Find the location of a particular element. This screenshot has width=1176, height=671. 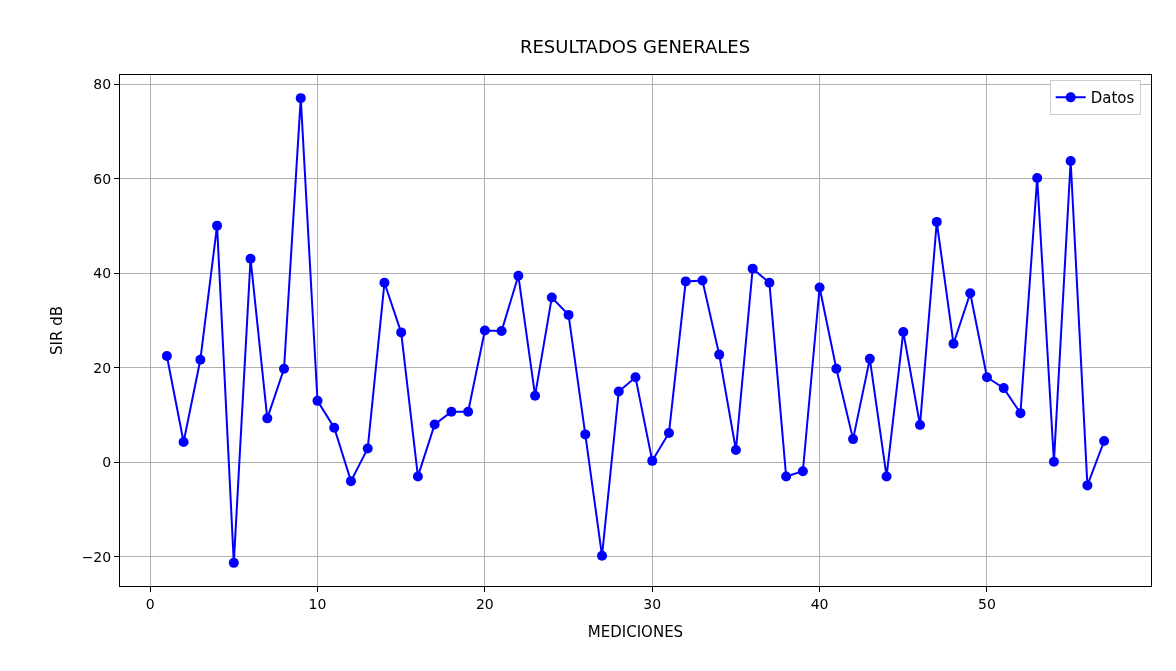

x-tick-label: 40 is located at coordinates (819, 603).